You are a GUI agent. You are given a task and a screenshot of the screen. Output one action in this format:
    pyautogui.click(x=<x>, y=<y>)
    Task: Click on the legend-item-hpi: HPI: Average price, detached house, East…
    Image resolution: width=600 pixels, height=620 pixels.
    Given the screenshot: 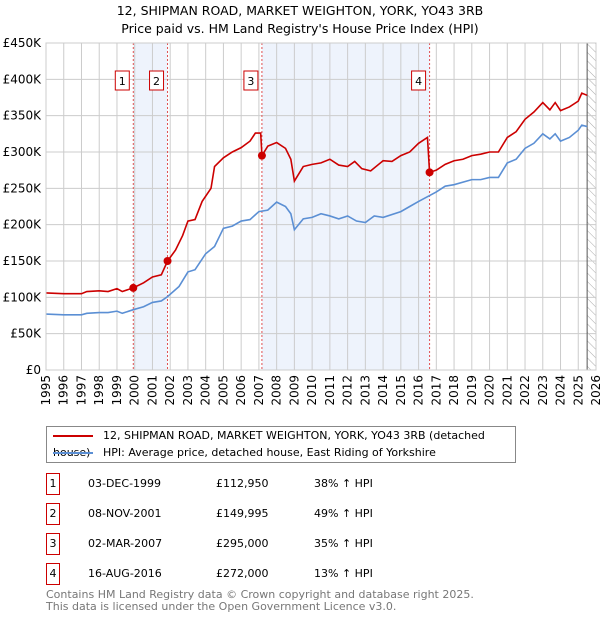 What is the action you would take?
    pyautogui.click(x=244, y=452)
    